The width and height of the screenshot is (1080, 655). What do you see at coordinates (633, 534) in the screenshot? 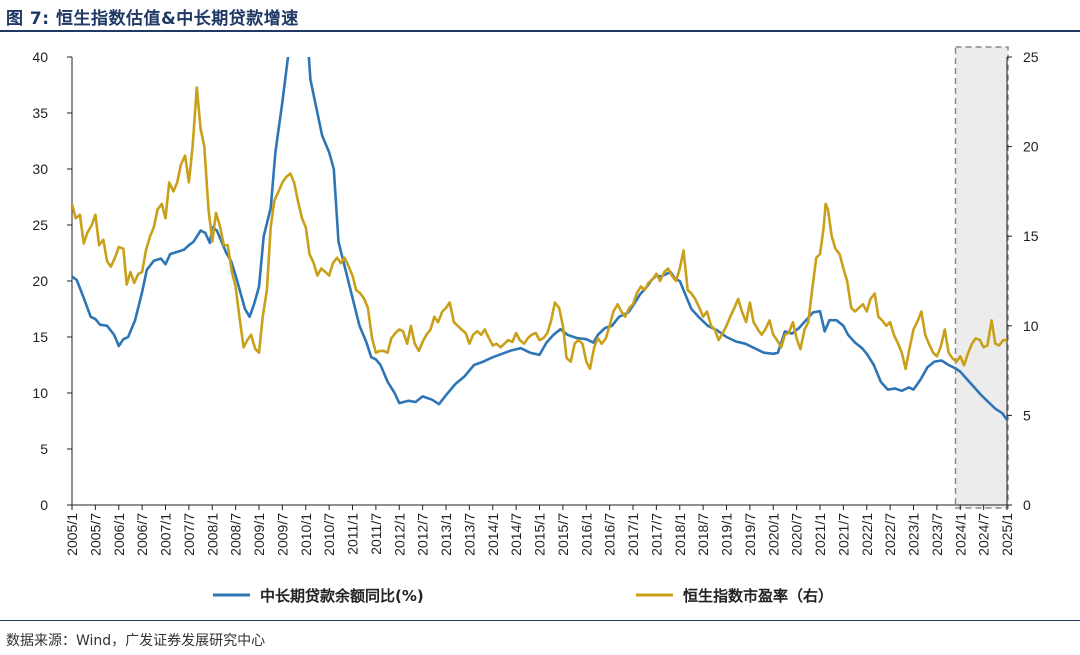
I see `x-tick-label: 2017/1` at bounding box center [633, 534].